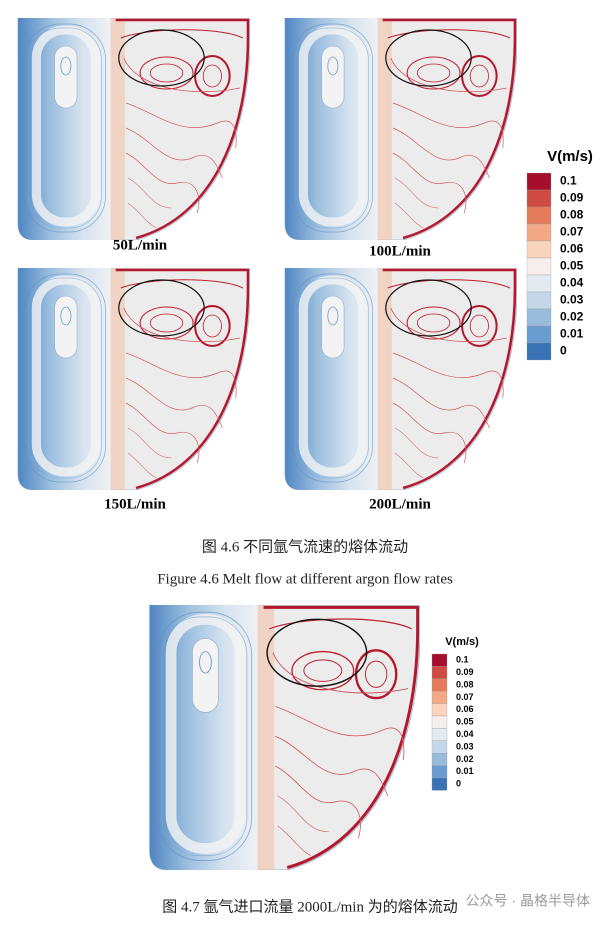 This screenshot has width=609, height=930. Describe the element at coordinates (140, 245) in the screenshot. I see `panel-label: 50L/min` at that location.